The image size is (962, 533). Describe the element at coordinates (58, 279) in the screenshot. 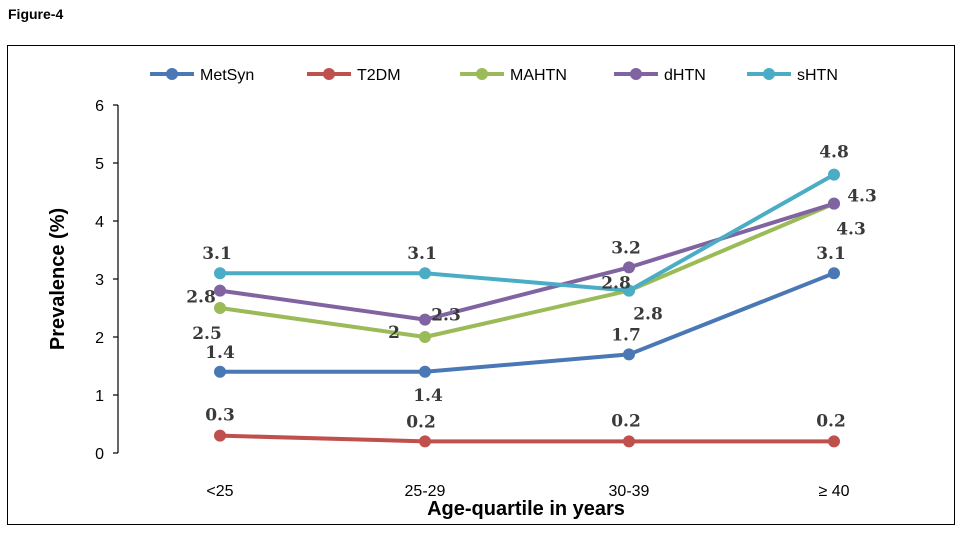

I see `y-axis-title: Prevalence (%)` at that location.